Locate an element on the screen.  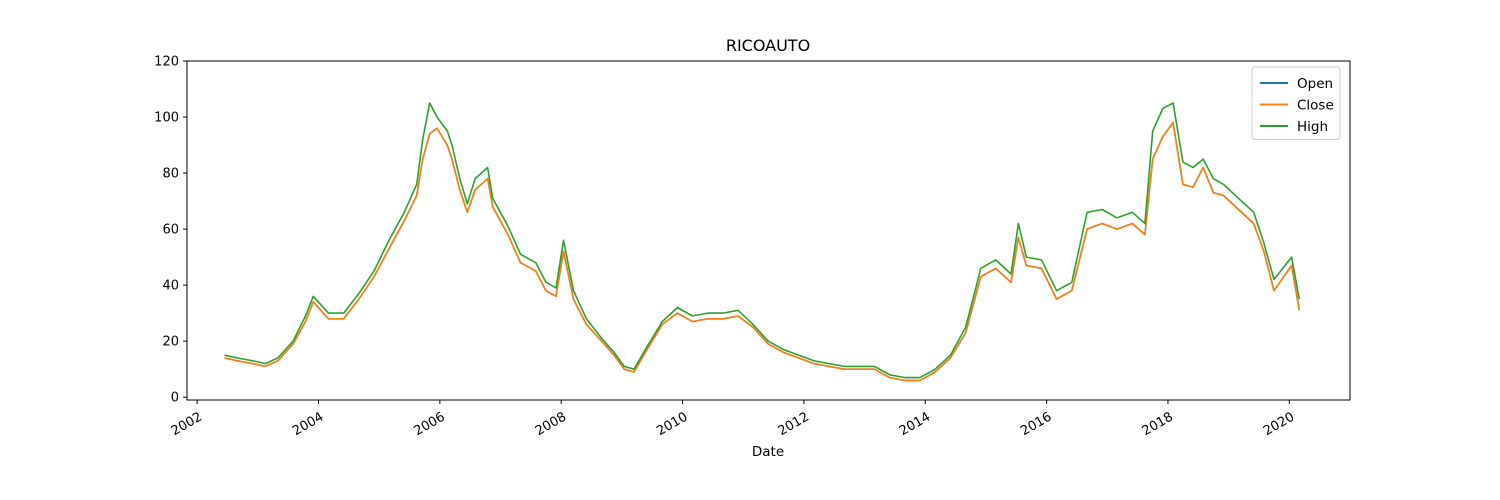
legend: Open Close High is located at coordinates (1296, 103).